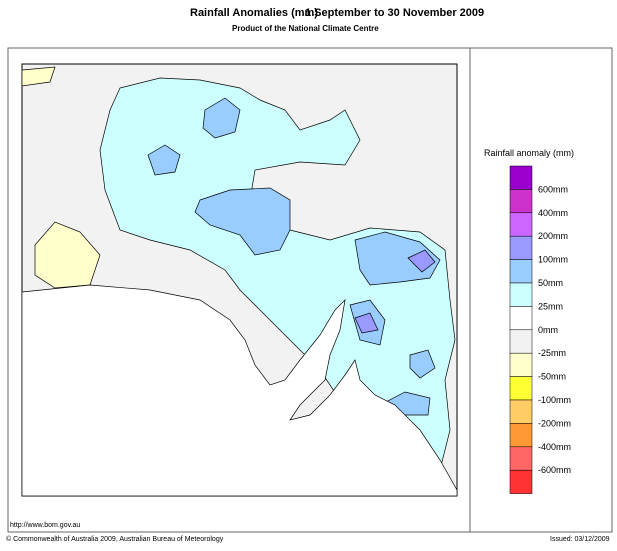 The width and height of the screenshot is (617, 551). Describe the element at coordinates (580, 539) in the screenshot. I see `footer-issued: Issued: 03/12/2009` at that location.